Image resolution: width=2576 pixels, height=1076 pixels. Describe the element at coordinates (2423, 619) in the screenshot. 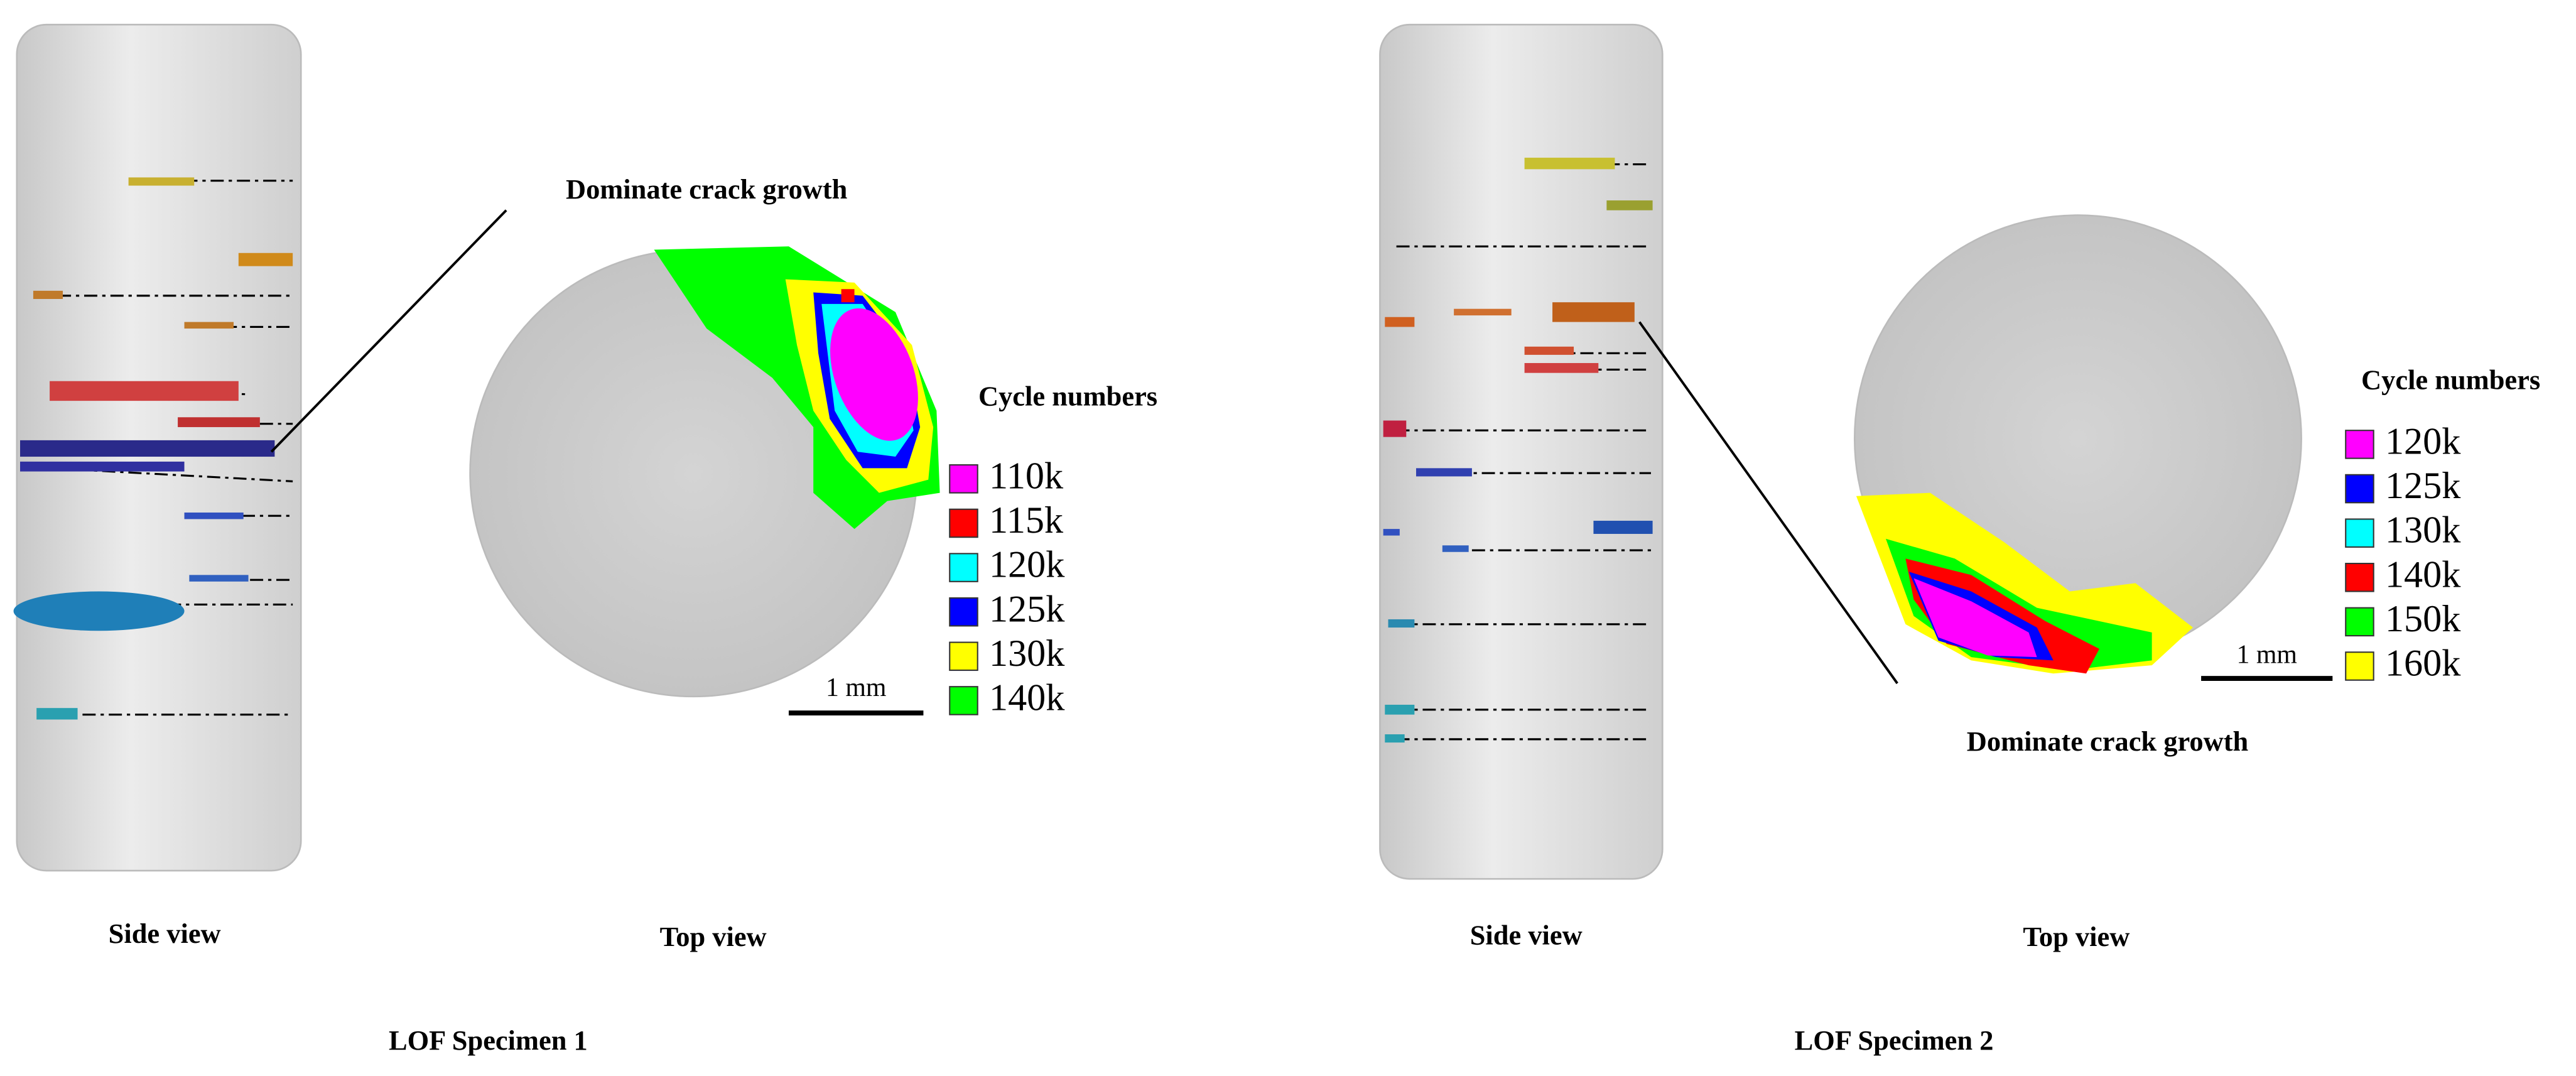

I see `legend-label: 150k` at that location.